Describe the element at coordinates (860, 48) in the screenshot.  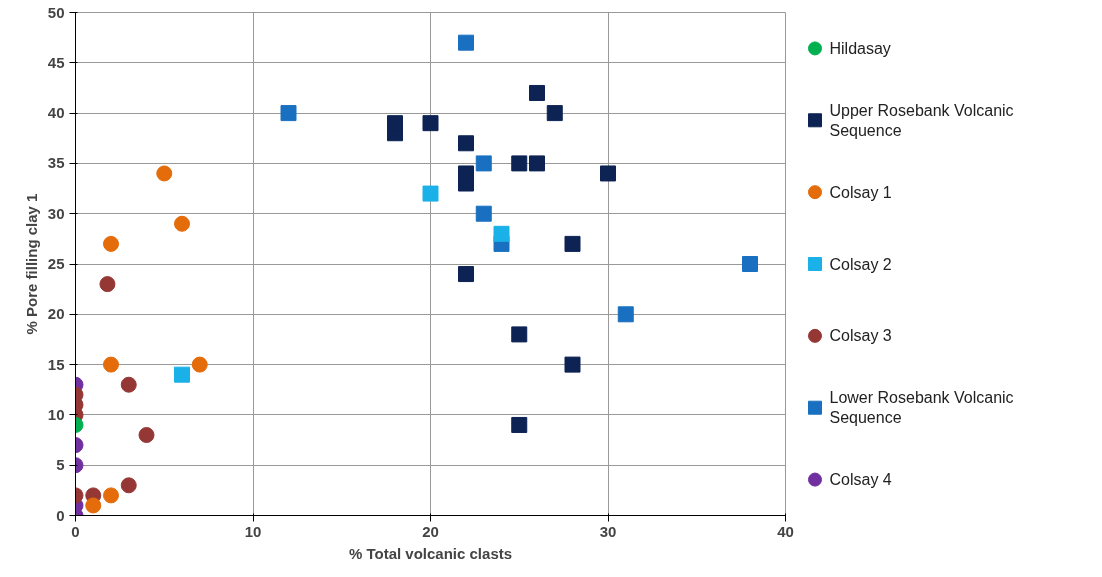
I see `legend-label: Hildasay` at that location.